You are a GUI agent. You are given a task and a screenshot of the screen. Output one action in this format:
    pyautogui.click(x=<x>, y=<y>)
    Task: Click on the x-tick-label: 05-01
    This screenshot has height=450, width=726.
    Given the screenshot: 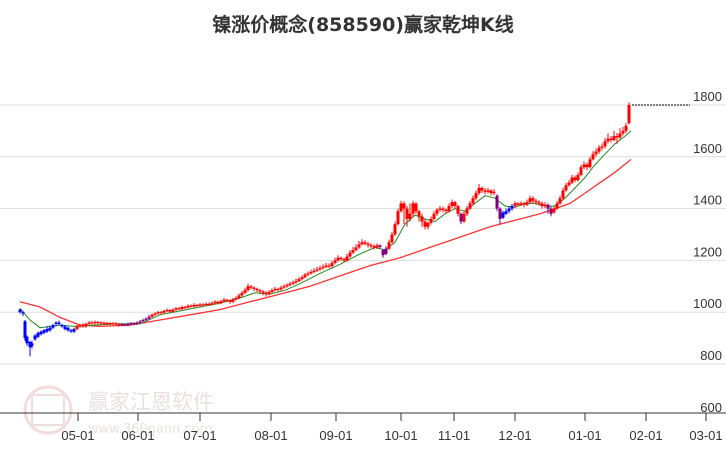 What is the action you would take?
    pyautogui.click(x=77, y=435)
    